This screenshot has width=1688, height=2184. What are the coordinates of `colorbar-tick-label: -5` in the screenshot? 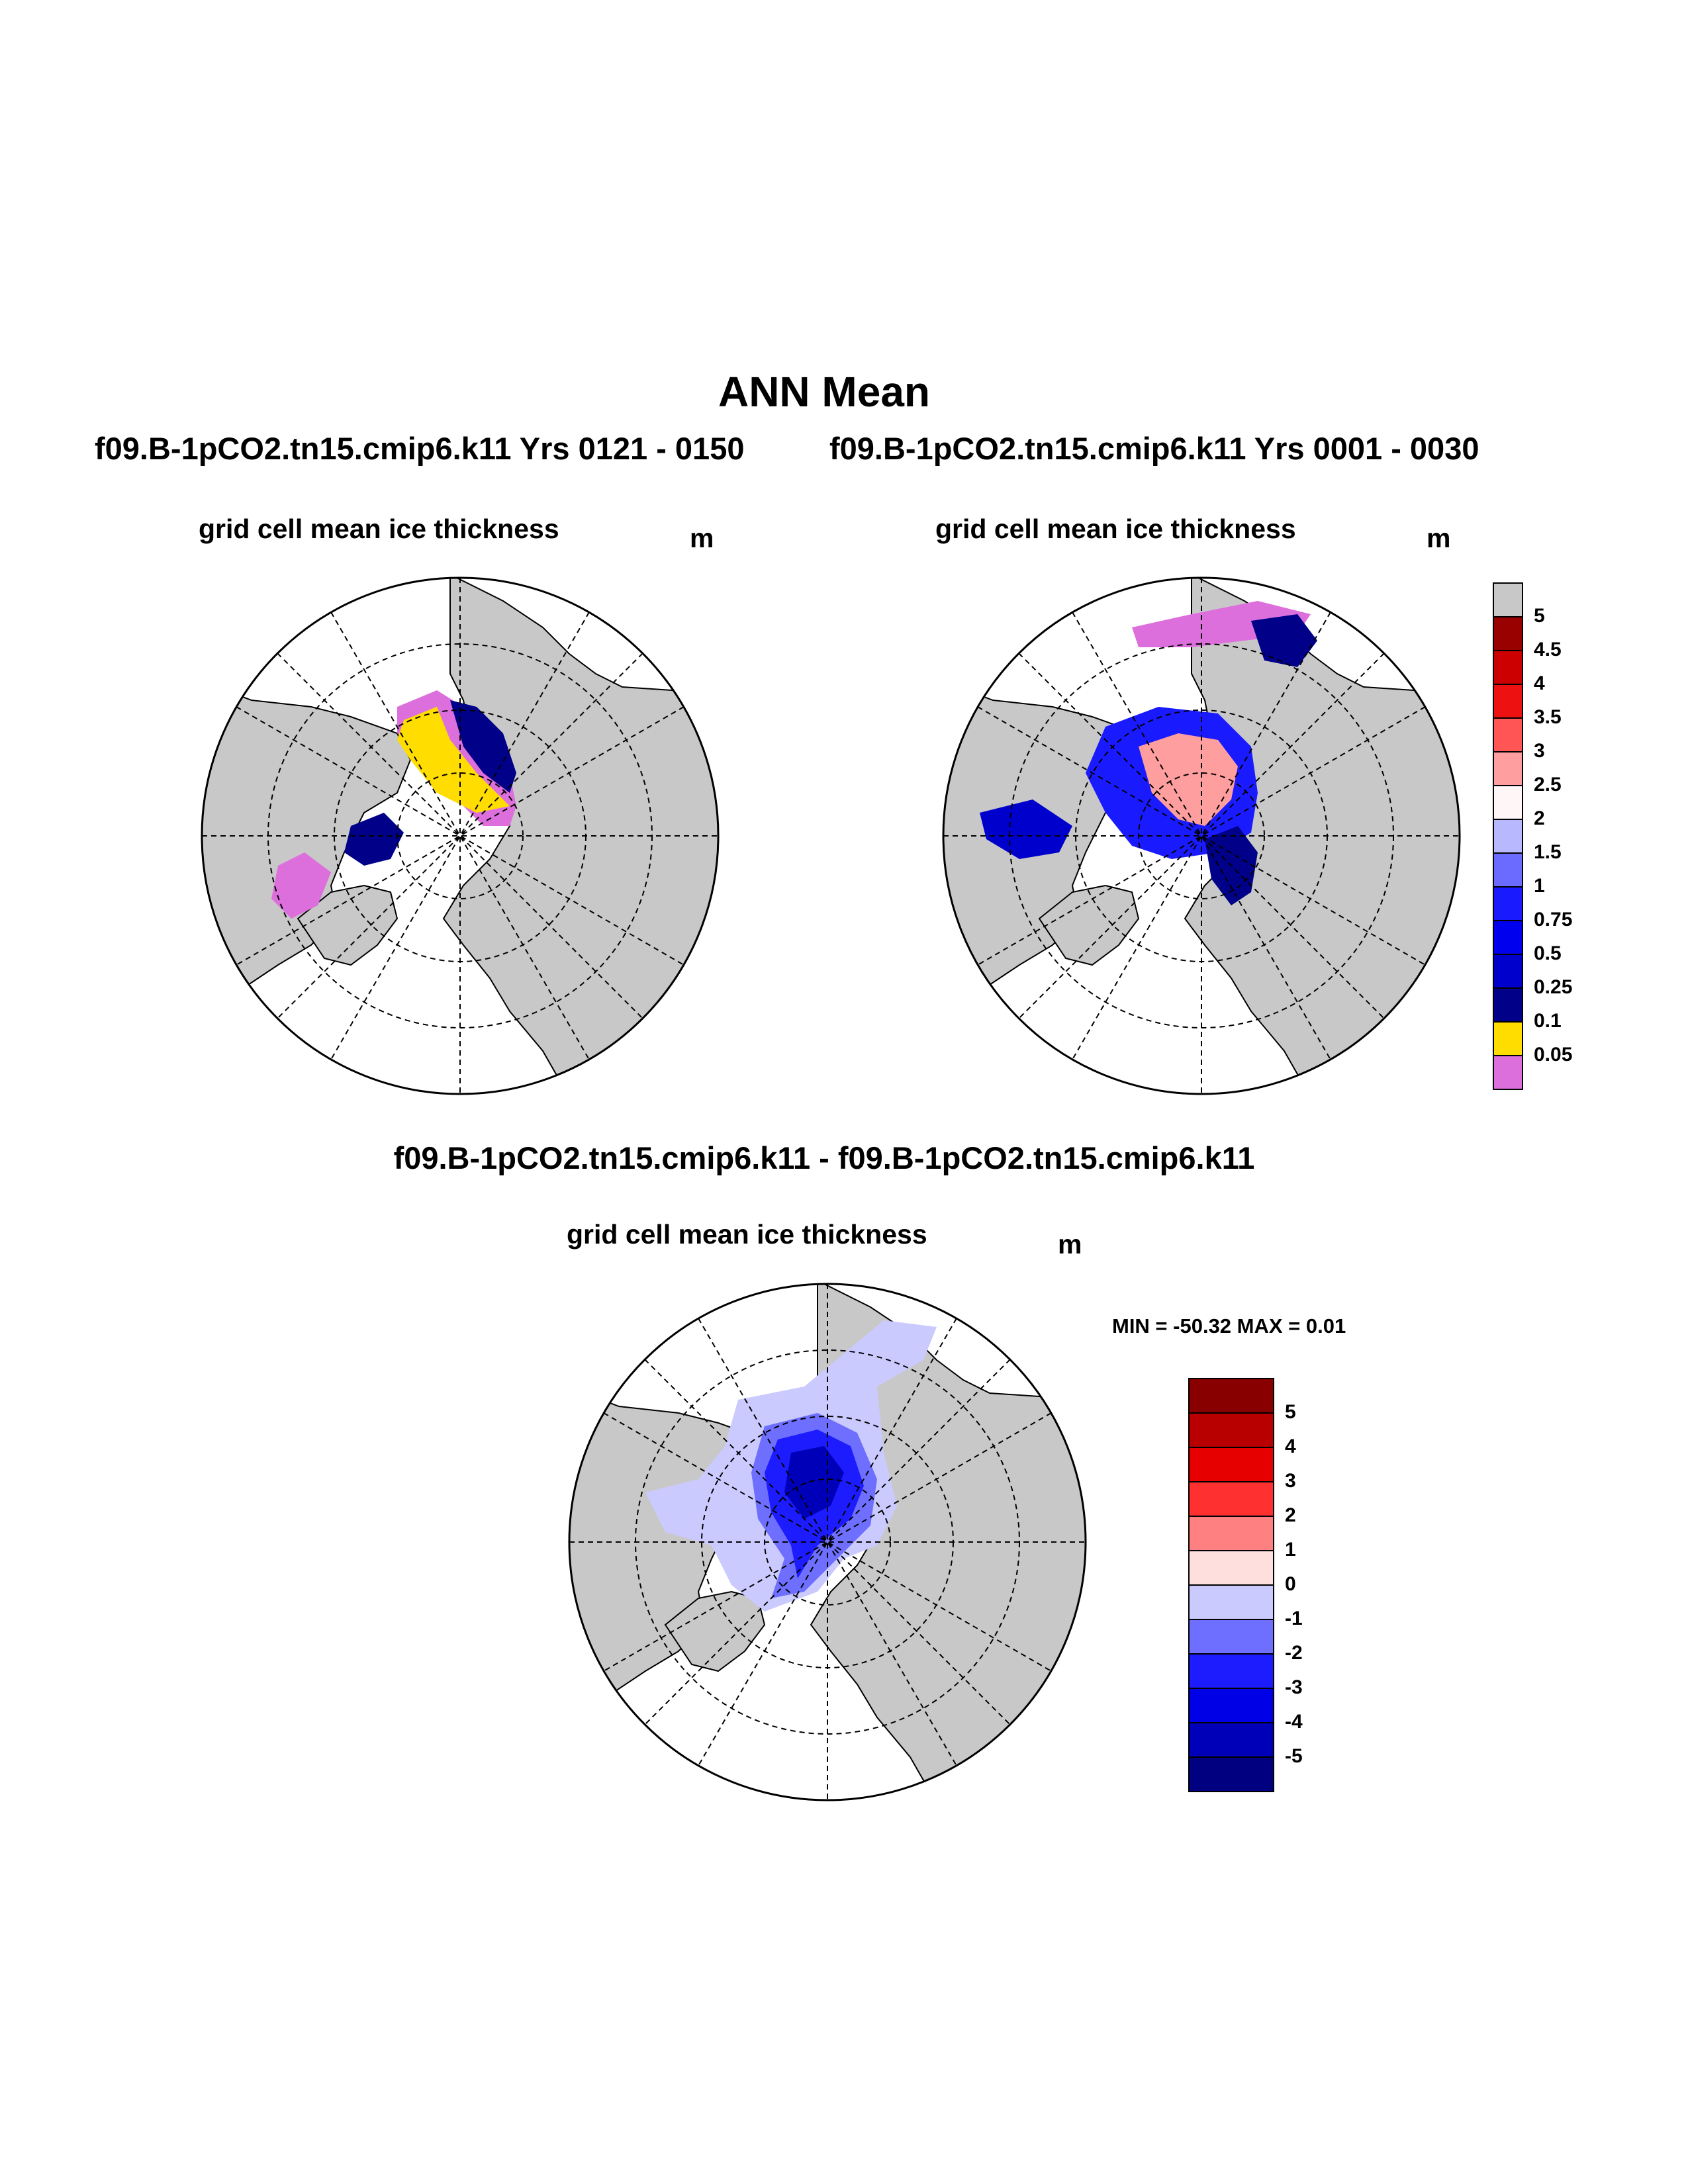 It's located at (1294, 1756).